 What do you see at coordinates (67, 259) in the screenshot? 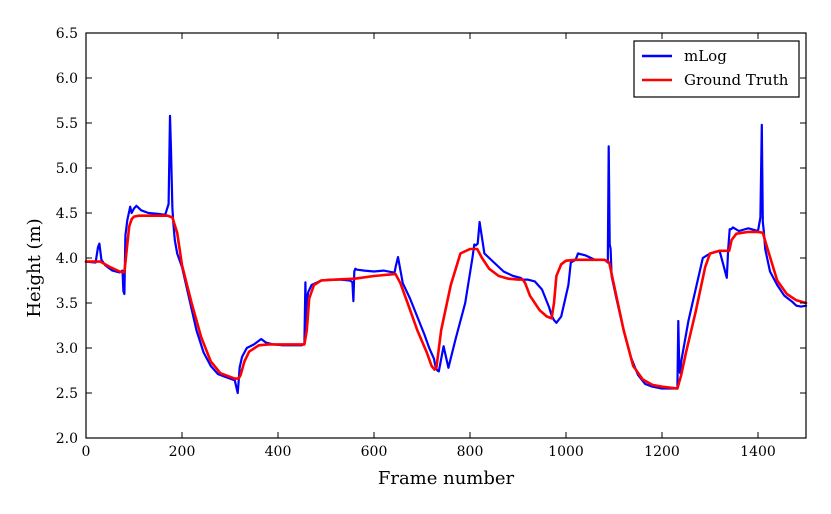
I see `y-tick-label: 4.0` at bounding box center [67, 259].